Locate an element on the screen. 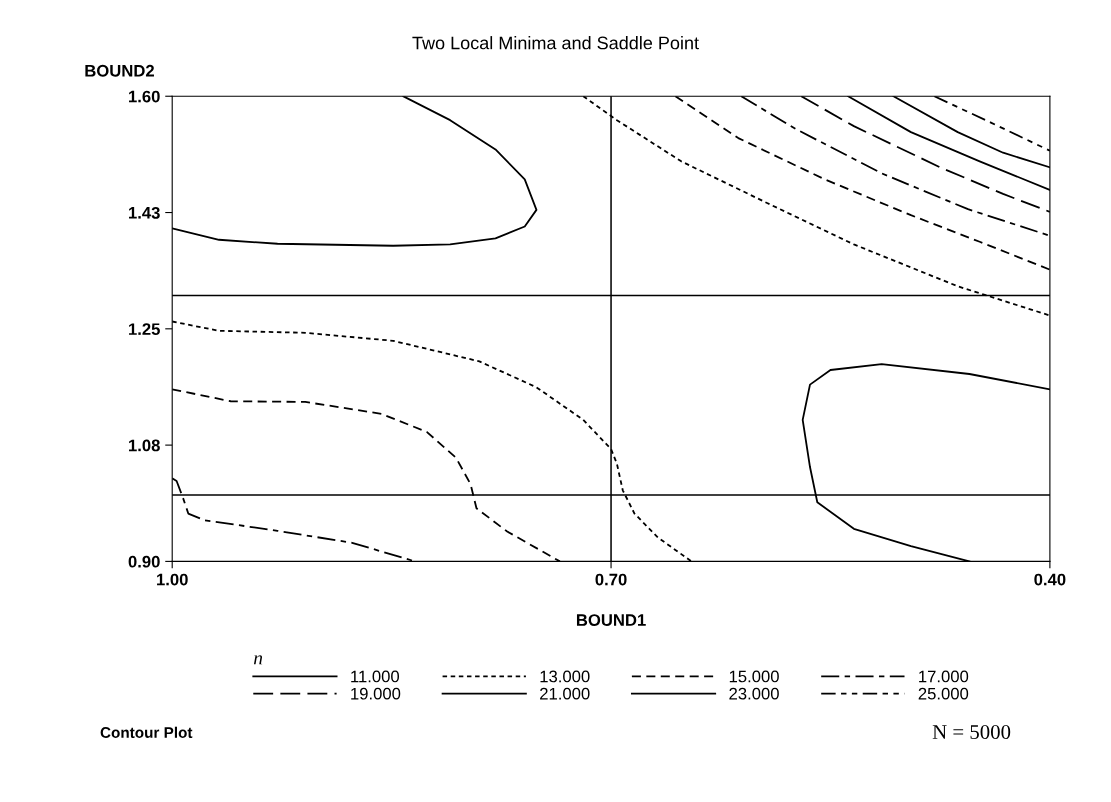  x-tick-label: 1.00 is located at coordinates (172, 579).